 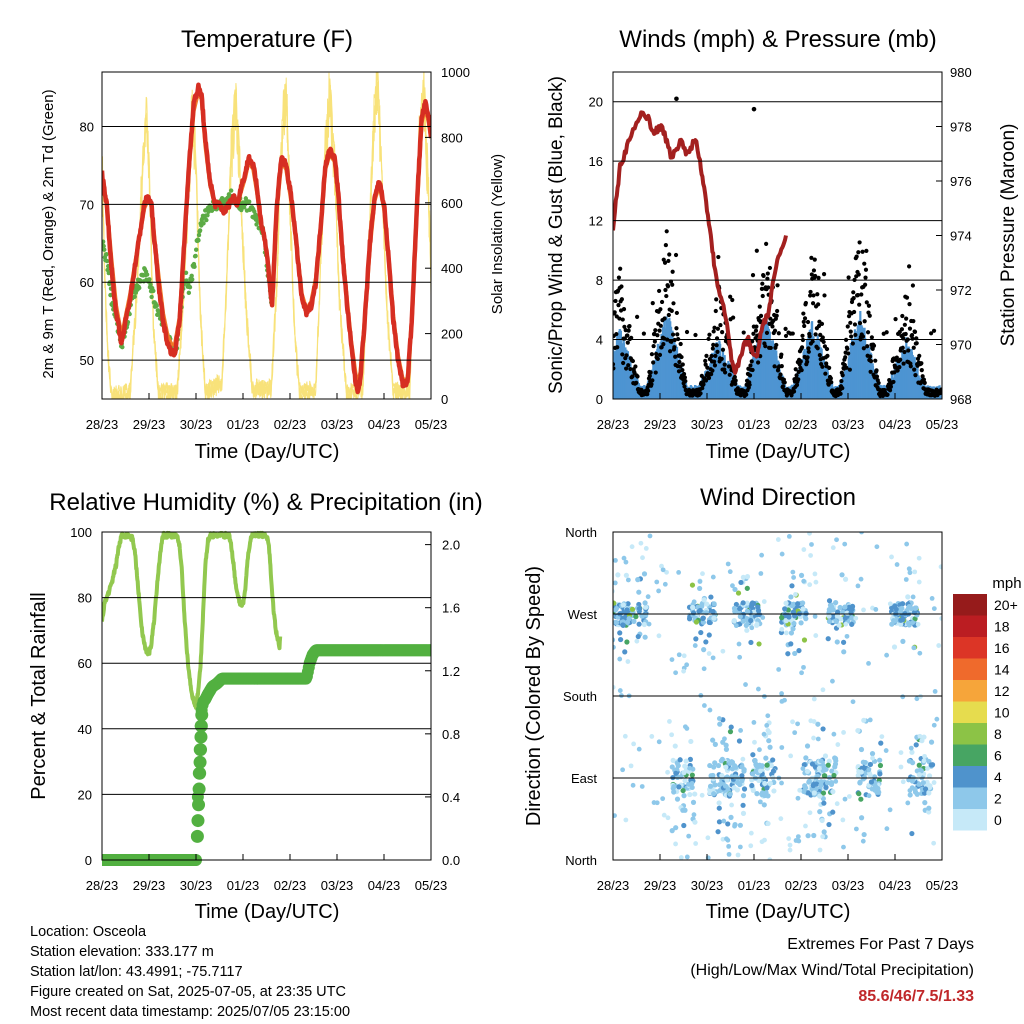 I want to click on humidity-right-tick-label: 0.4, so click(x=451, y=797).